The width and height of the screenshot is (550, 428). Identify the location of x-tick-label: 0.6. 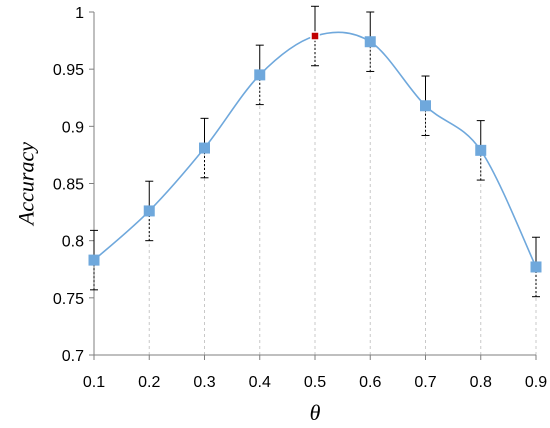
(370, 382).